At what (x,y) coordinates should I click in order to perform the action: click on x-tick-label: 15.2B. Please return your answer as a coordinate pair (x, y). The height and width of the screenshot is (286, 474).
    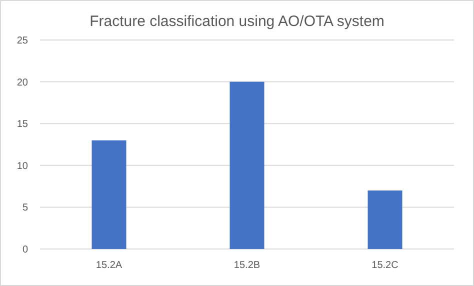
    Looking at the image, I should click on (247, 265).